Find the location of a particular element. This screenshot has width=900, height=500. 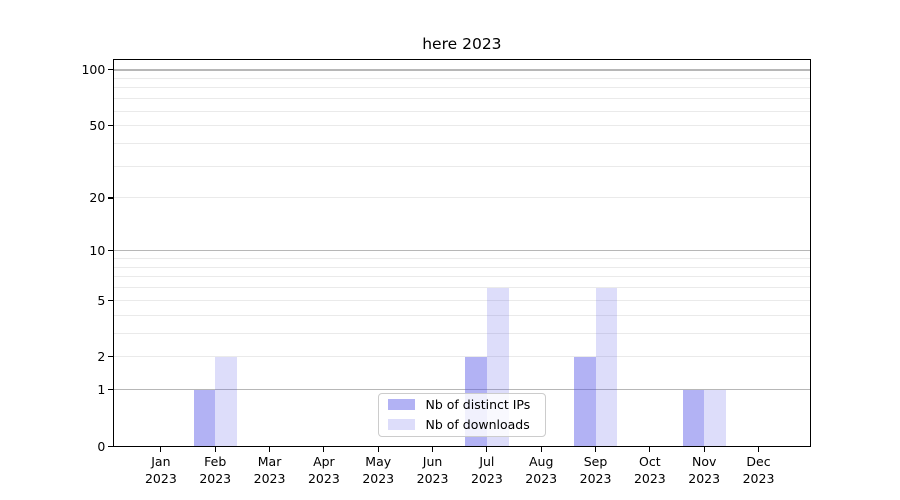

x-tick-label: Jun 2023 is located at coordinates (432, 470).